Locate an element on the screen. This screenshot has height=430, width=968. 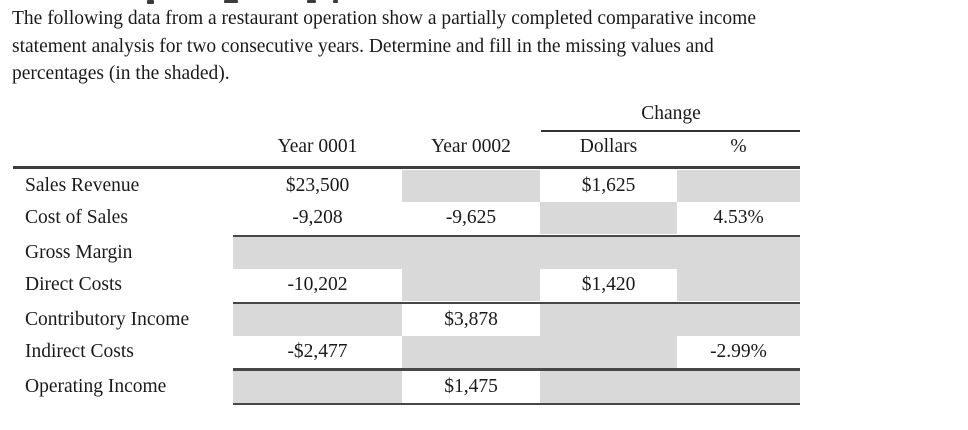
cell-dollars-value: $1,420 is located at coordinates (608, 284).